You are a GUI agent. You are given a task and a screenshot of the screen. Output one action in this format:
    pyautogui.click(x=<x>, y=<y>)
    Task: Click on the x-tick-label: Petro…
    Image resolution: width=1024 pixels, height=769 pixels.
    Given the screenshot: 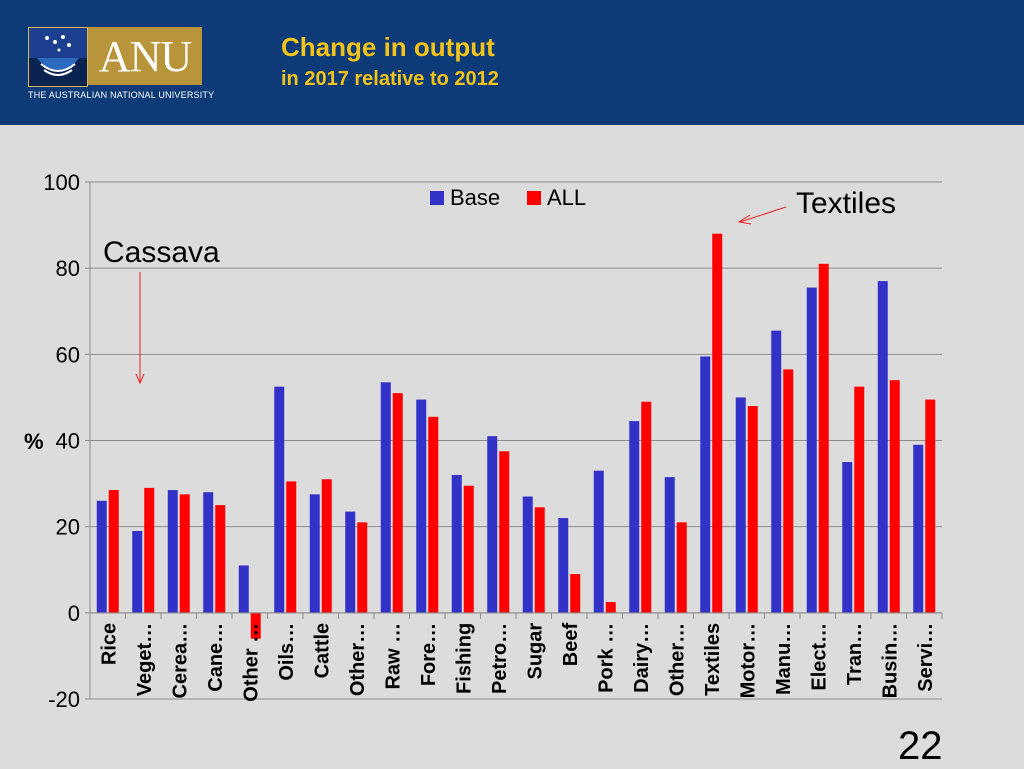 What is the action you would take?
    pyautogui.click(x=500, y=658)
    